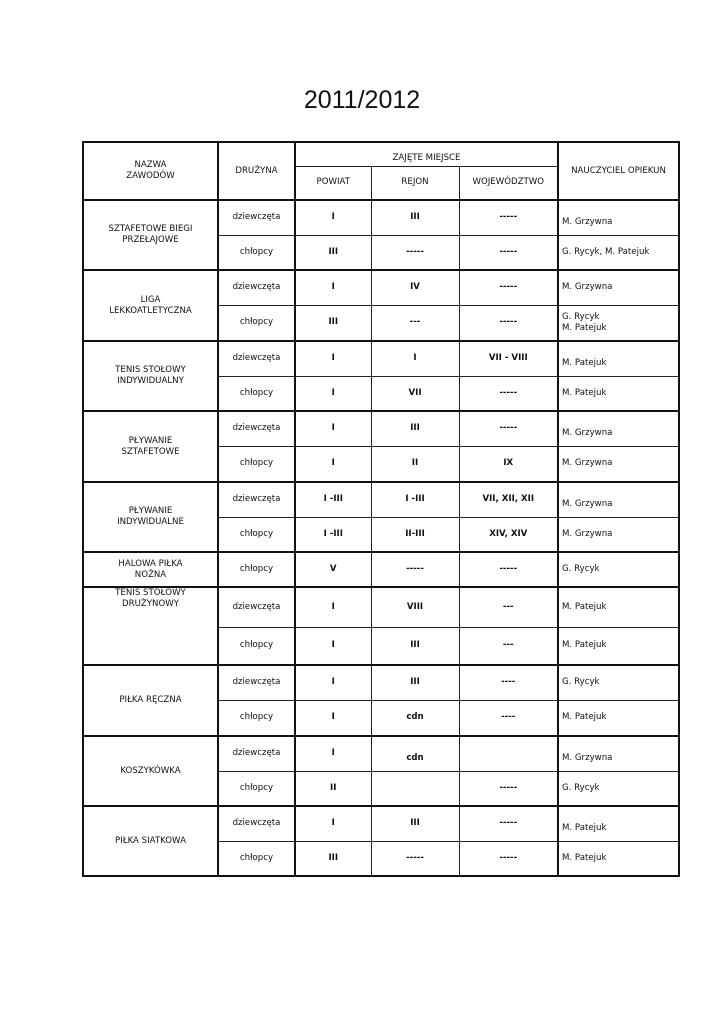  I want to click on table-row: chłopcy I VII ----- M. Patejuk, so click(381, 393).